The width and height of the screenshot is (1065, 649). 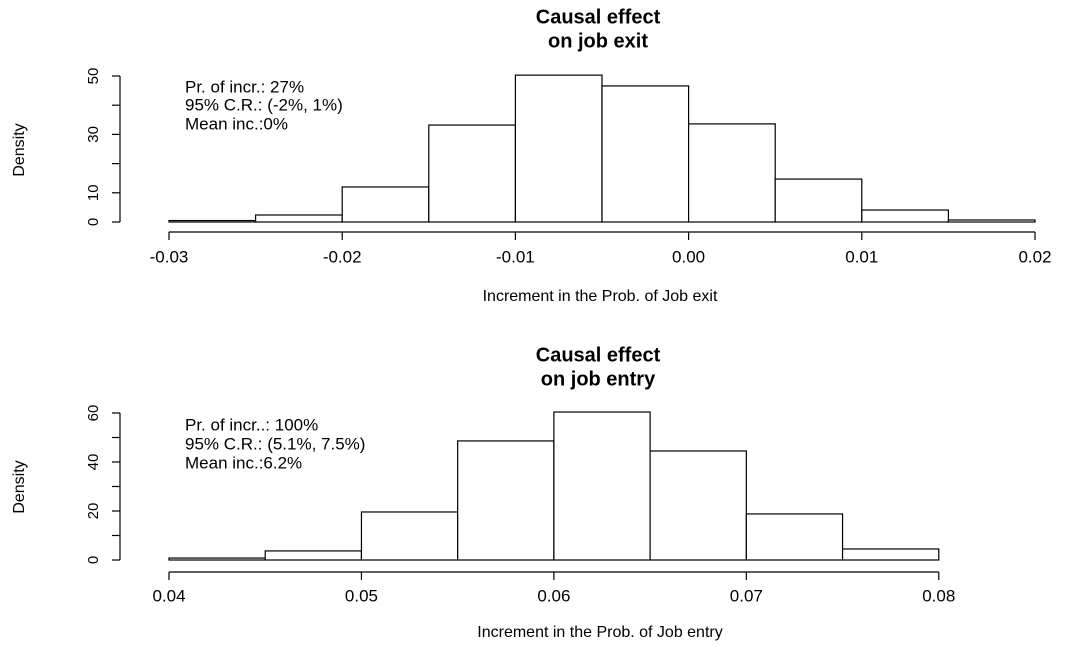 What do you see at coordinates (598, 379) in the screenshot?
I see `chart-title: on job entry` at bounding box center [598, 379].